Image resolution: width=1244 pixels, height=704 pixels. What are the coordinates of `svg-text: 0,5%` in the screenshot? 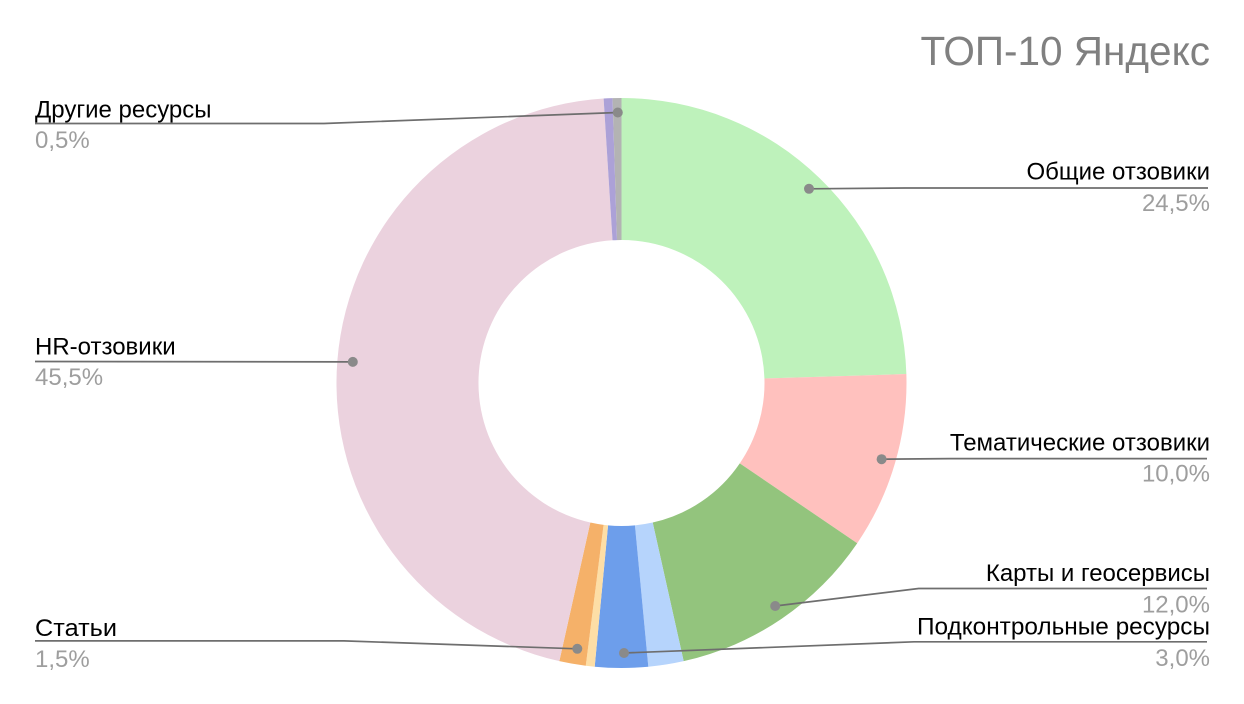 It's located at (62, 140).